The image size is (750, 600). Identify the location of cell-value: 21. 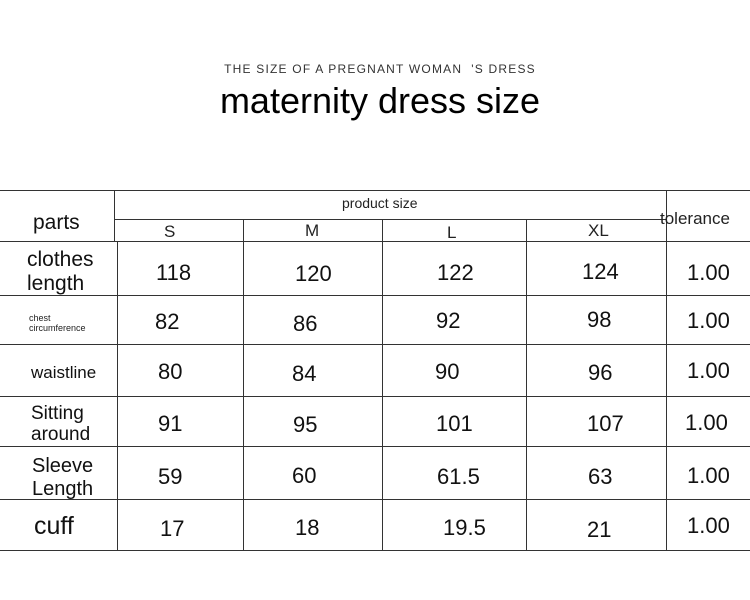
(599, 529).